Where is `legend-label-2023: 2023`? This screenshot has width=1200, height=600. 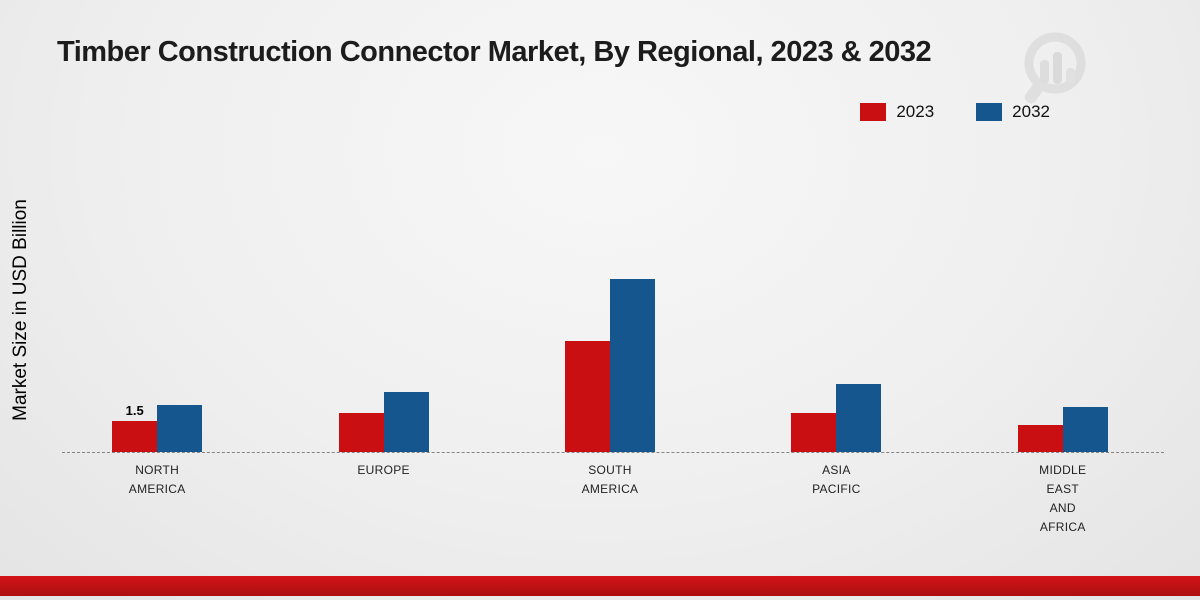
legend-label-2023: 2023 is located at coordinates (915, 111).